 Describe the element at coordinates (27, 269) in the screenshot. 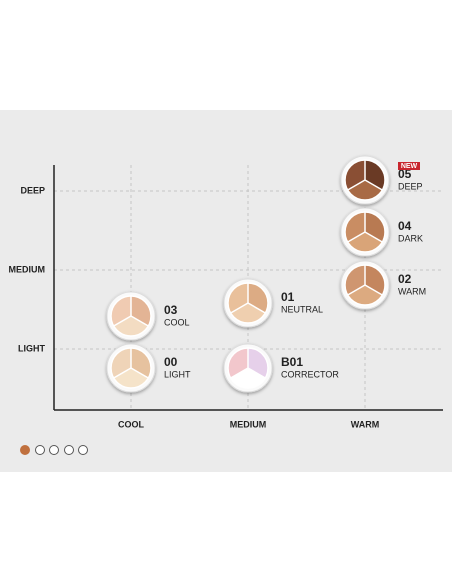

I see `y-axis-label: MEDIUM` at that location.